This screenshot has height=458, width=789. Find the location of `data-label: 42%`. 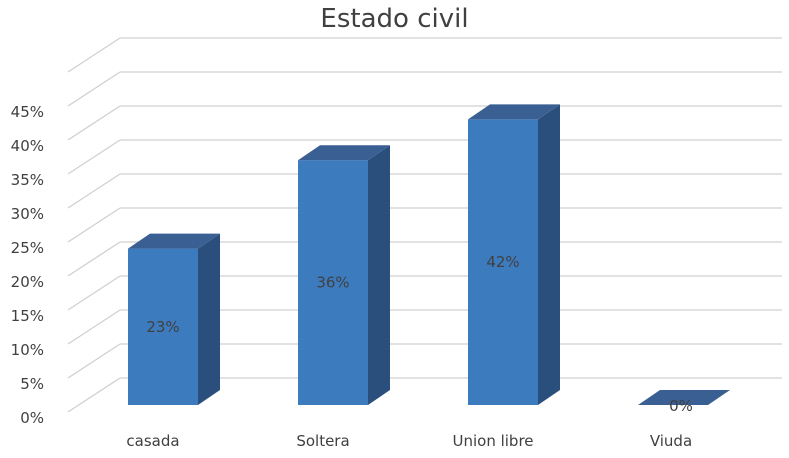

data-label: 42% is located at coordinates (502, 262).